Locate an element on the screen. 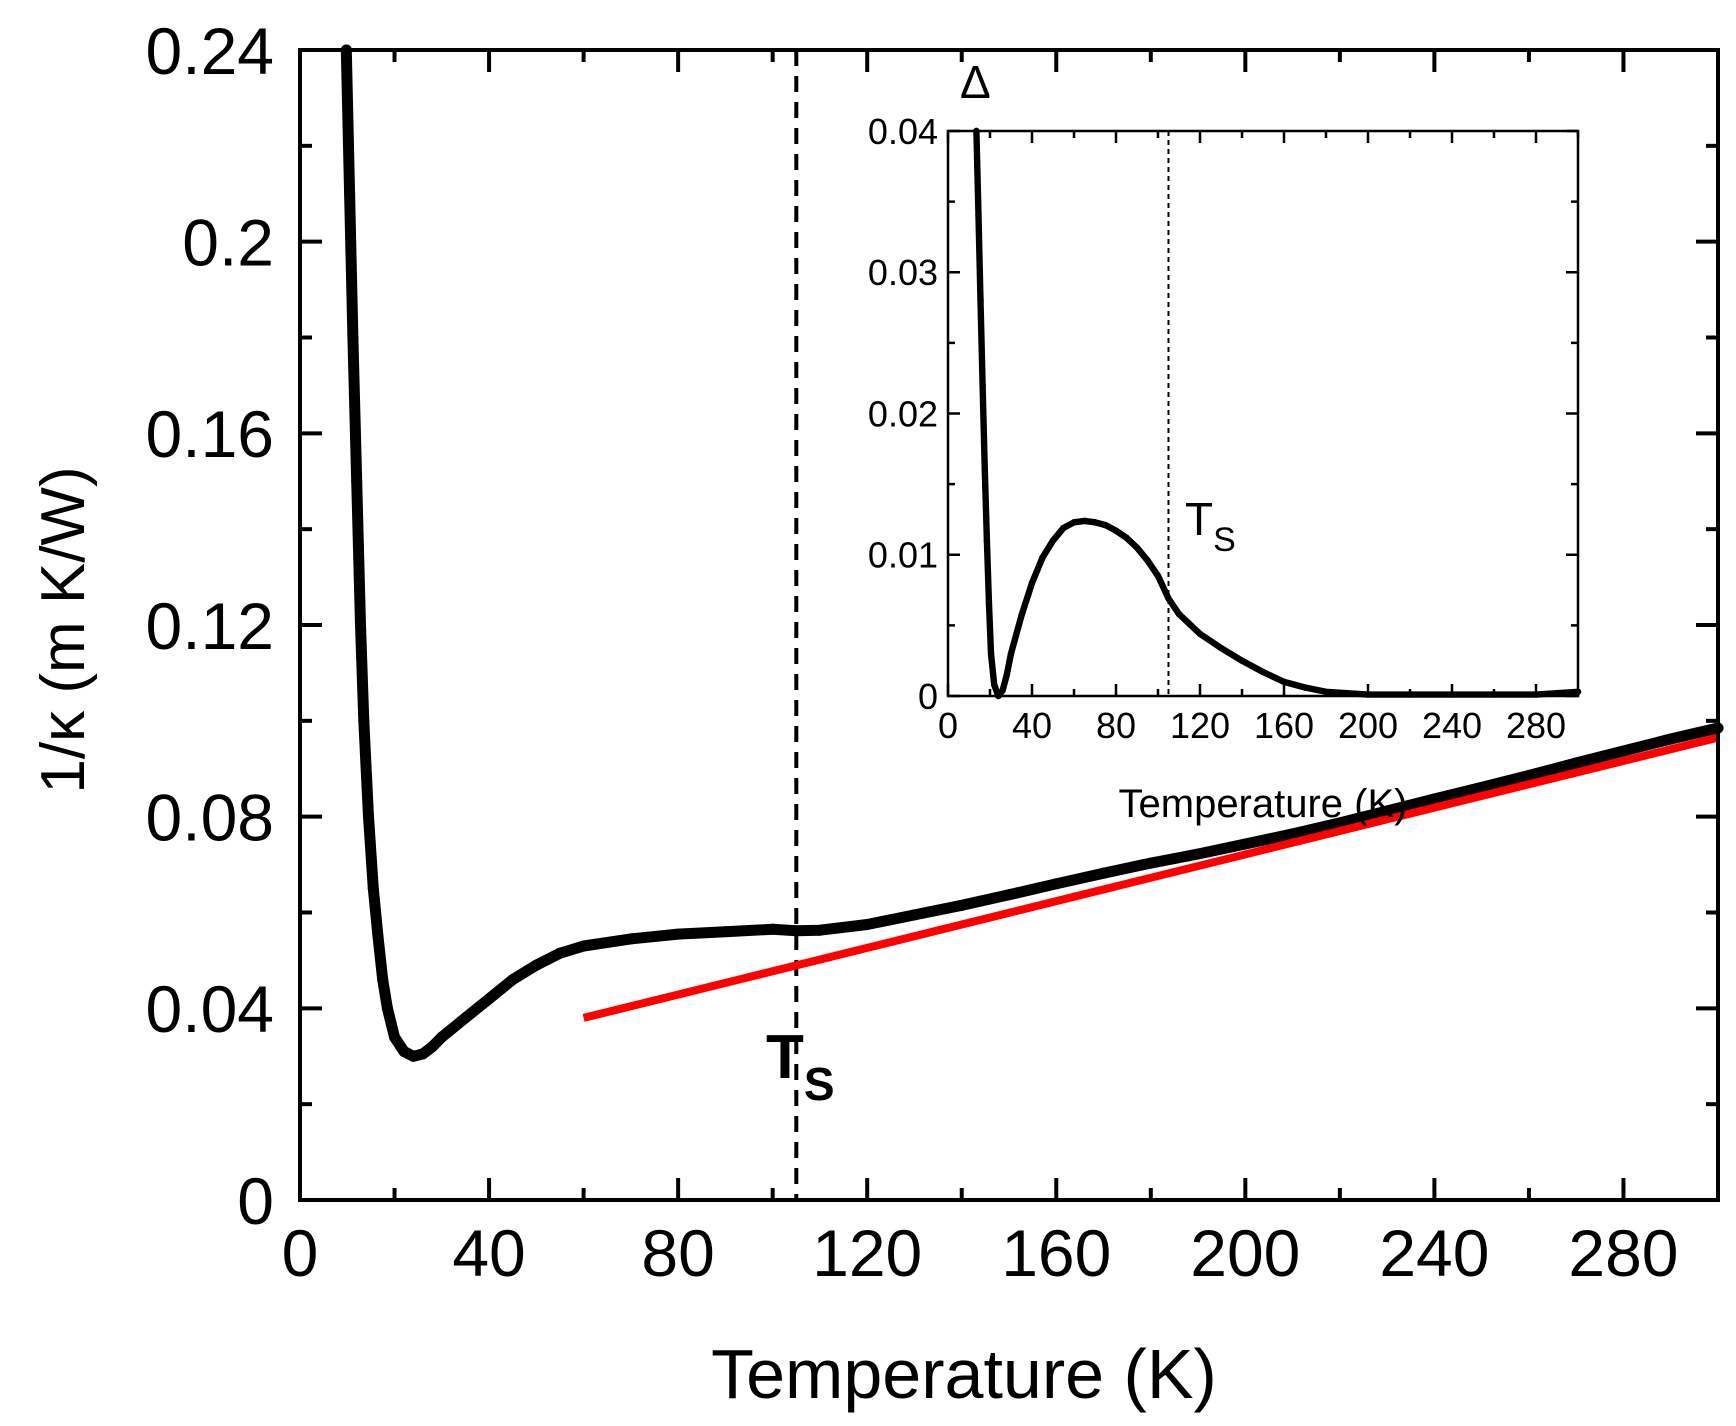 The height and width of the screenshot is (1426, 1736). inset-x-tick-label: 40 is located at coordinates (1032, 725).